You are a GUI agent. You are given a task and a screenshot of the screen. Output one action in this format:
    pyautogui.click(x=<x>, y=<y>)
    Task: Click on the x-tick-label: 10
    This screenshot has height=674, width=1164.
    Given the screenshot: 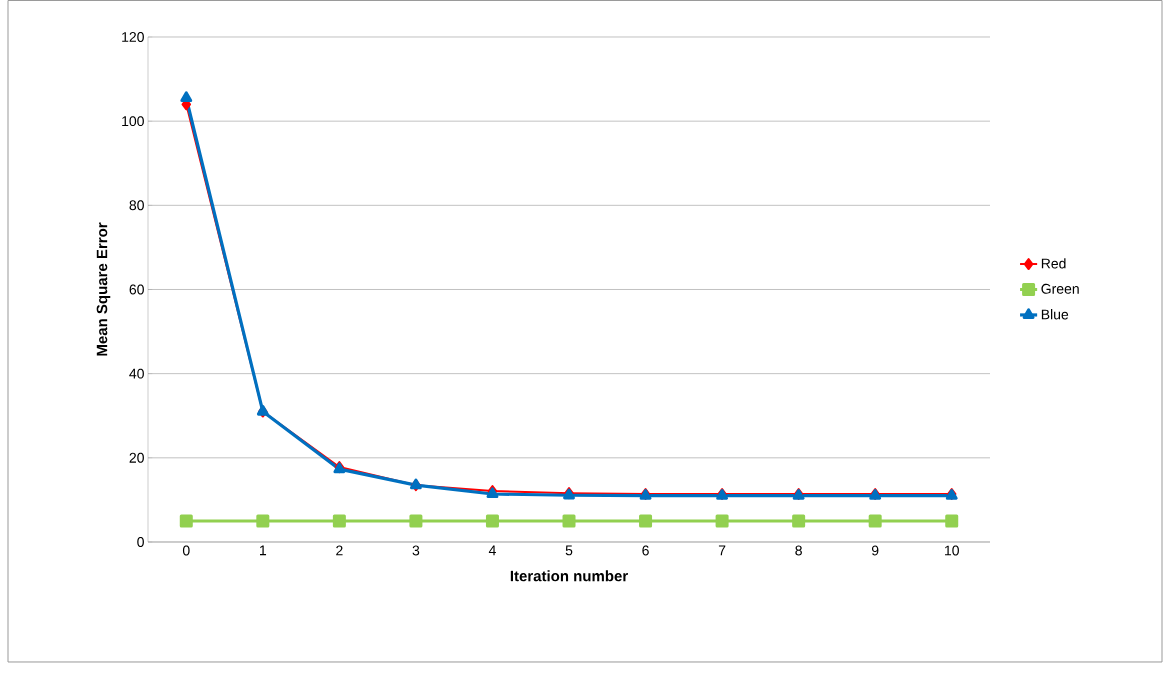 What is the action you would take?
    pyautogui.click(x=952, y=550)
    